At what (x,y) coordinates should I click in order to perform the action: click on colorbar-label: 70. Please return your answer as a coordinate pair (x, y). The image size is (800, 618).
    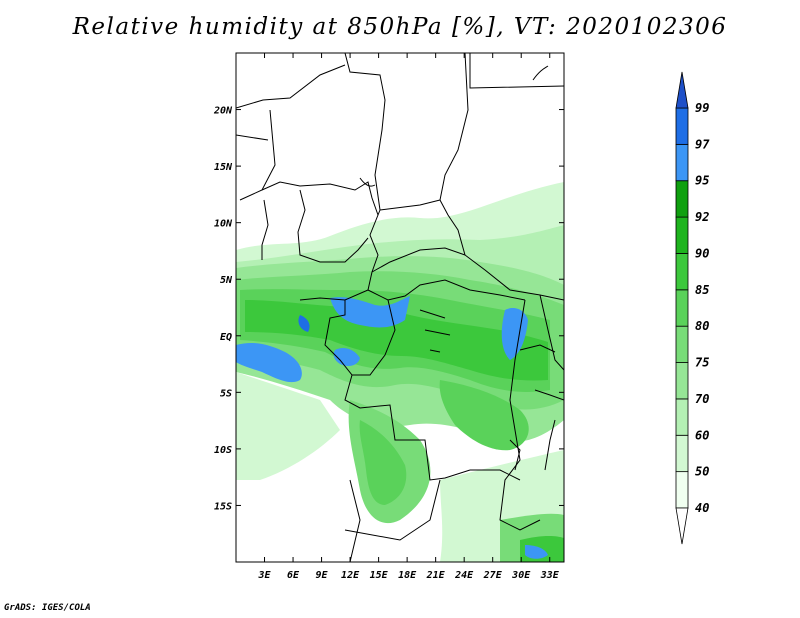
    Looking at the image, I should click on (702, 399).